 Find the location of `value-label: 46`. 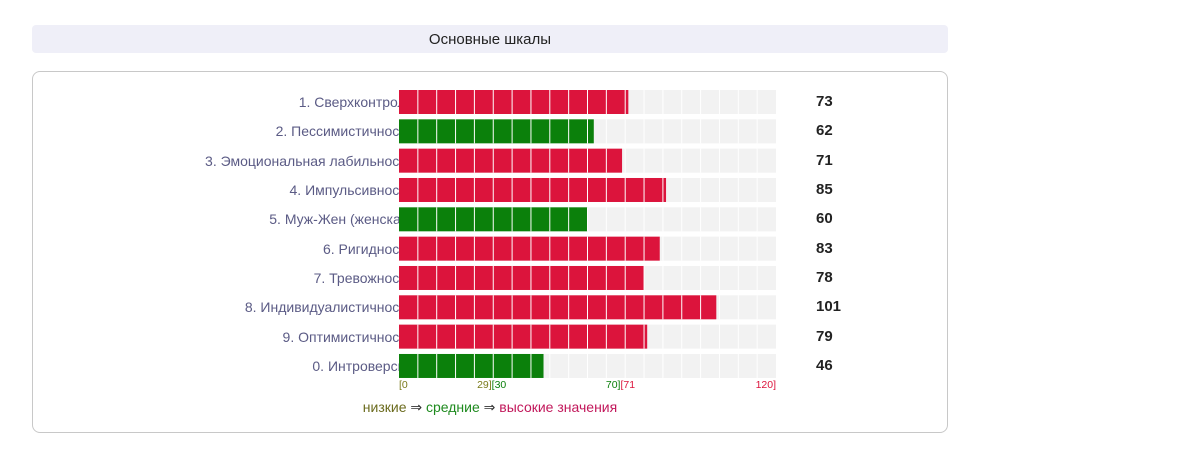

value-label: 46 is located at coordinates (824, 365).